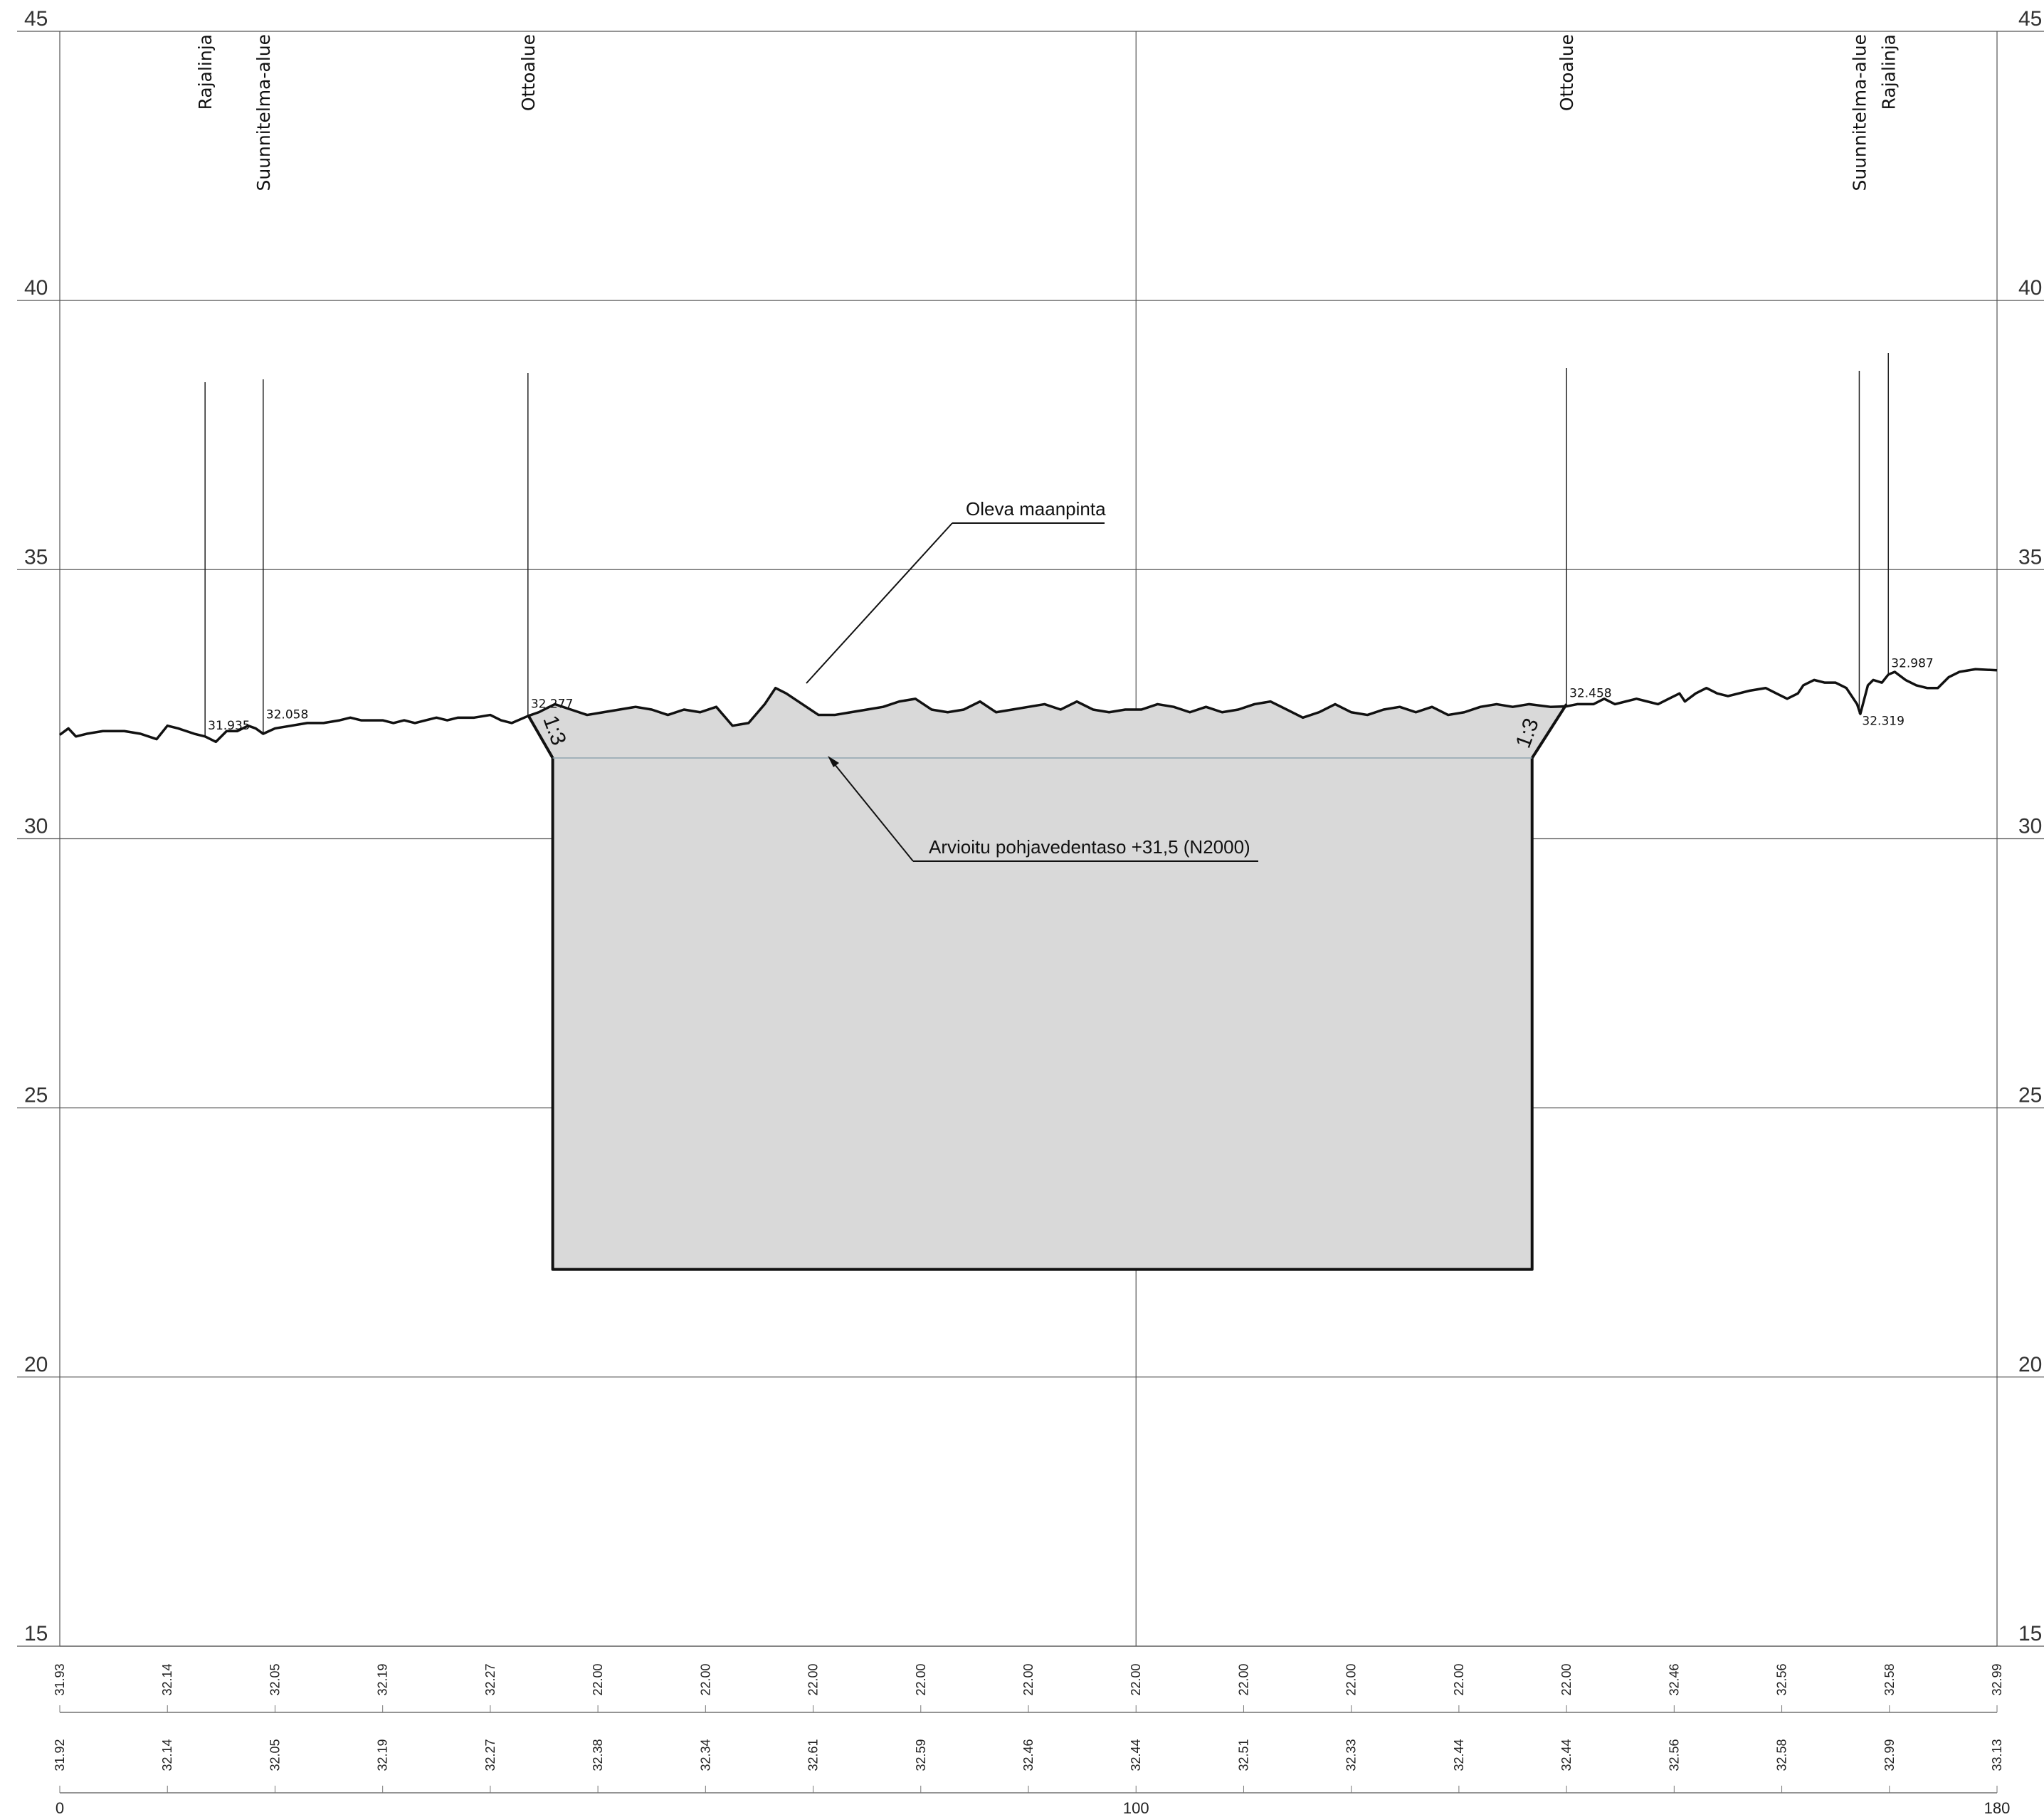 This screenshot has height=1817, width=2044. I want to click on row2-value-18: 33.13, so click(1997, 1755).